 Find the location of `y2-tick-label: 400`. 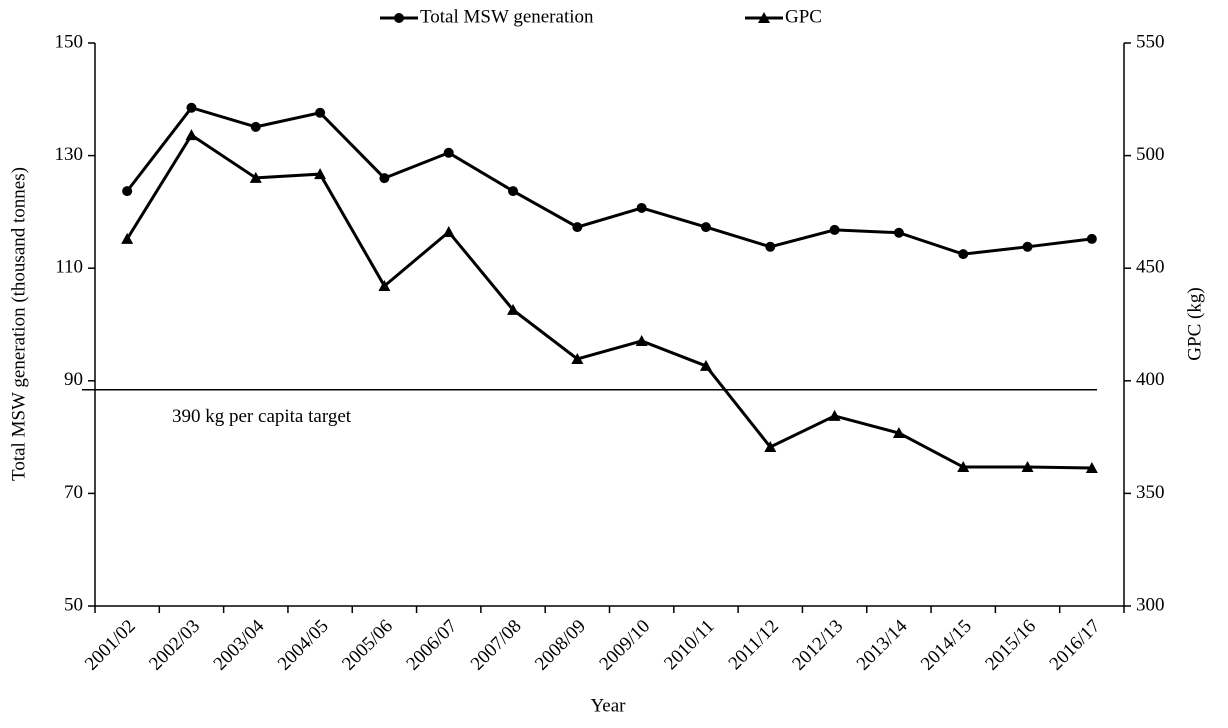

y2-tick-label: 400 is located at coordinates (1150, 379).